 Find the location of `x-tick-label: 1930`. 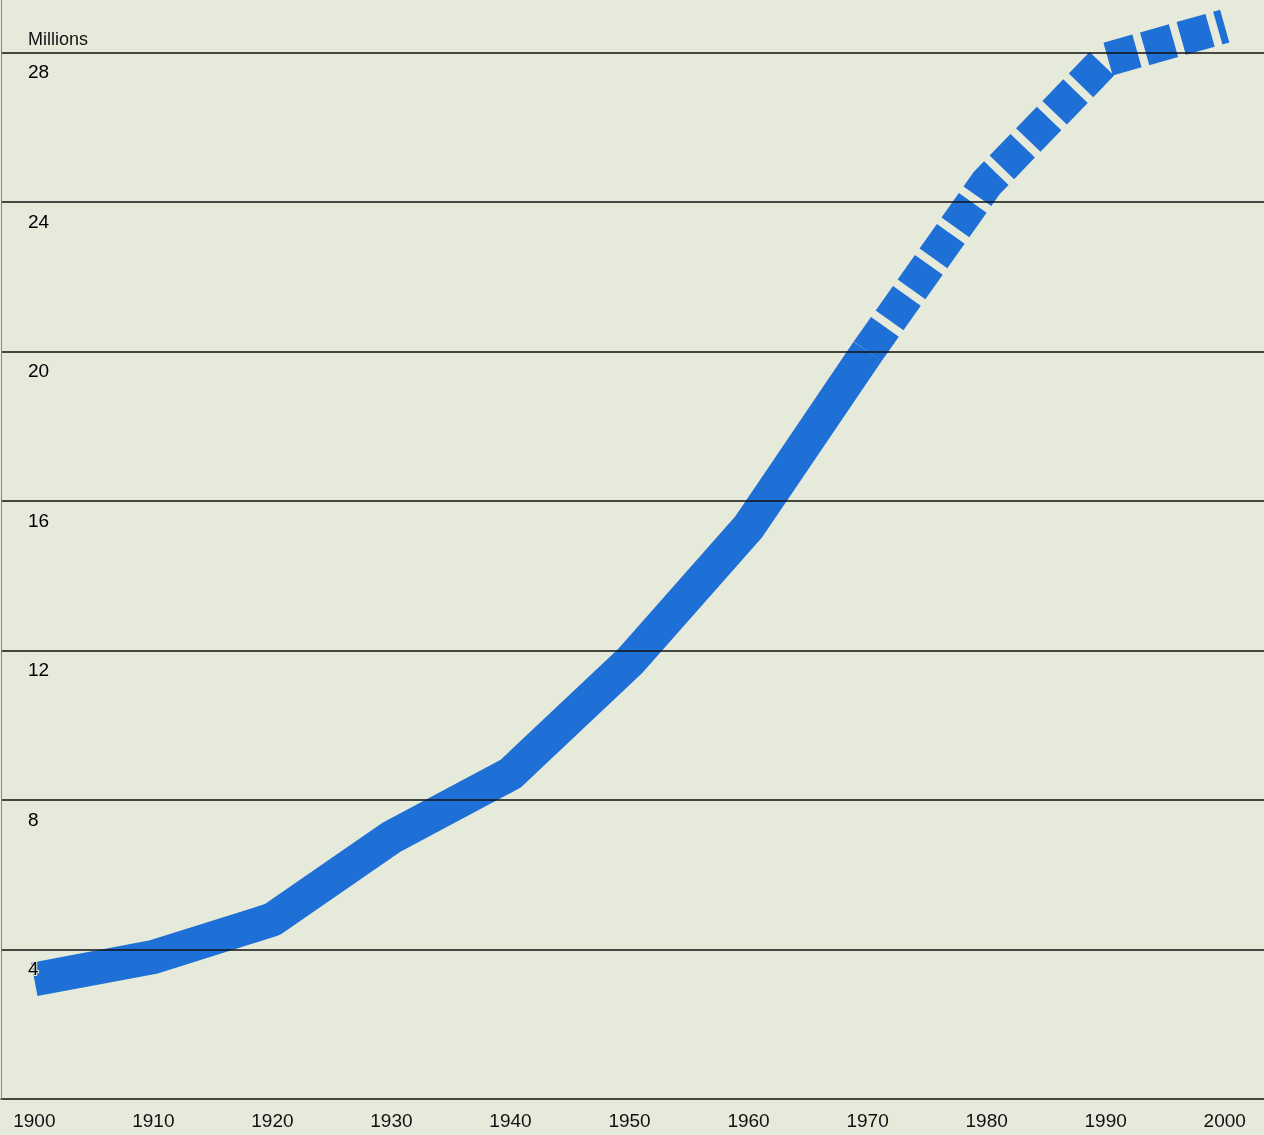

x-tick-label: 1930 is located at coordinates (391, 1120).